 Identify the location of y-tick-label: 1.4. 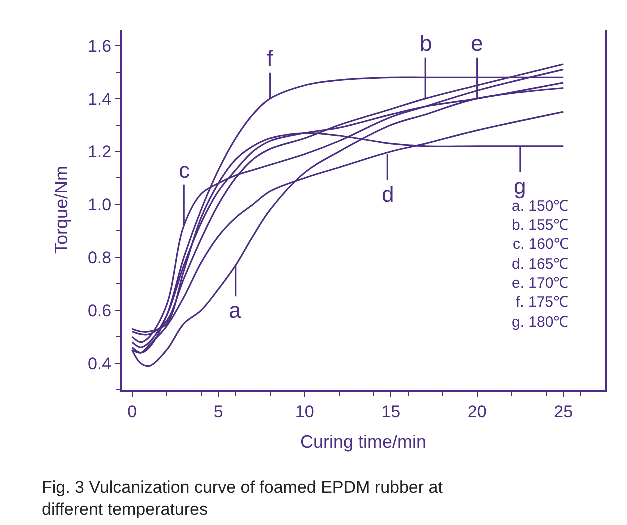
(100, 99).